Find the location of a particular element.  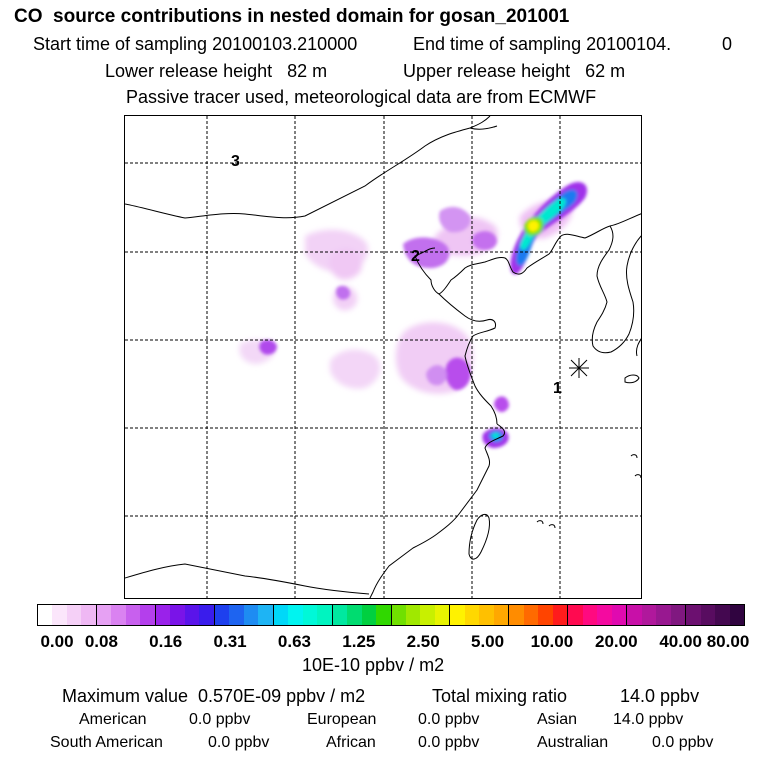

region-name-australian: Australian is located at coordinates (573, 742).